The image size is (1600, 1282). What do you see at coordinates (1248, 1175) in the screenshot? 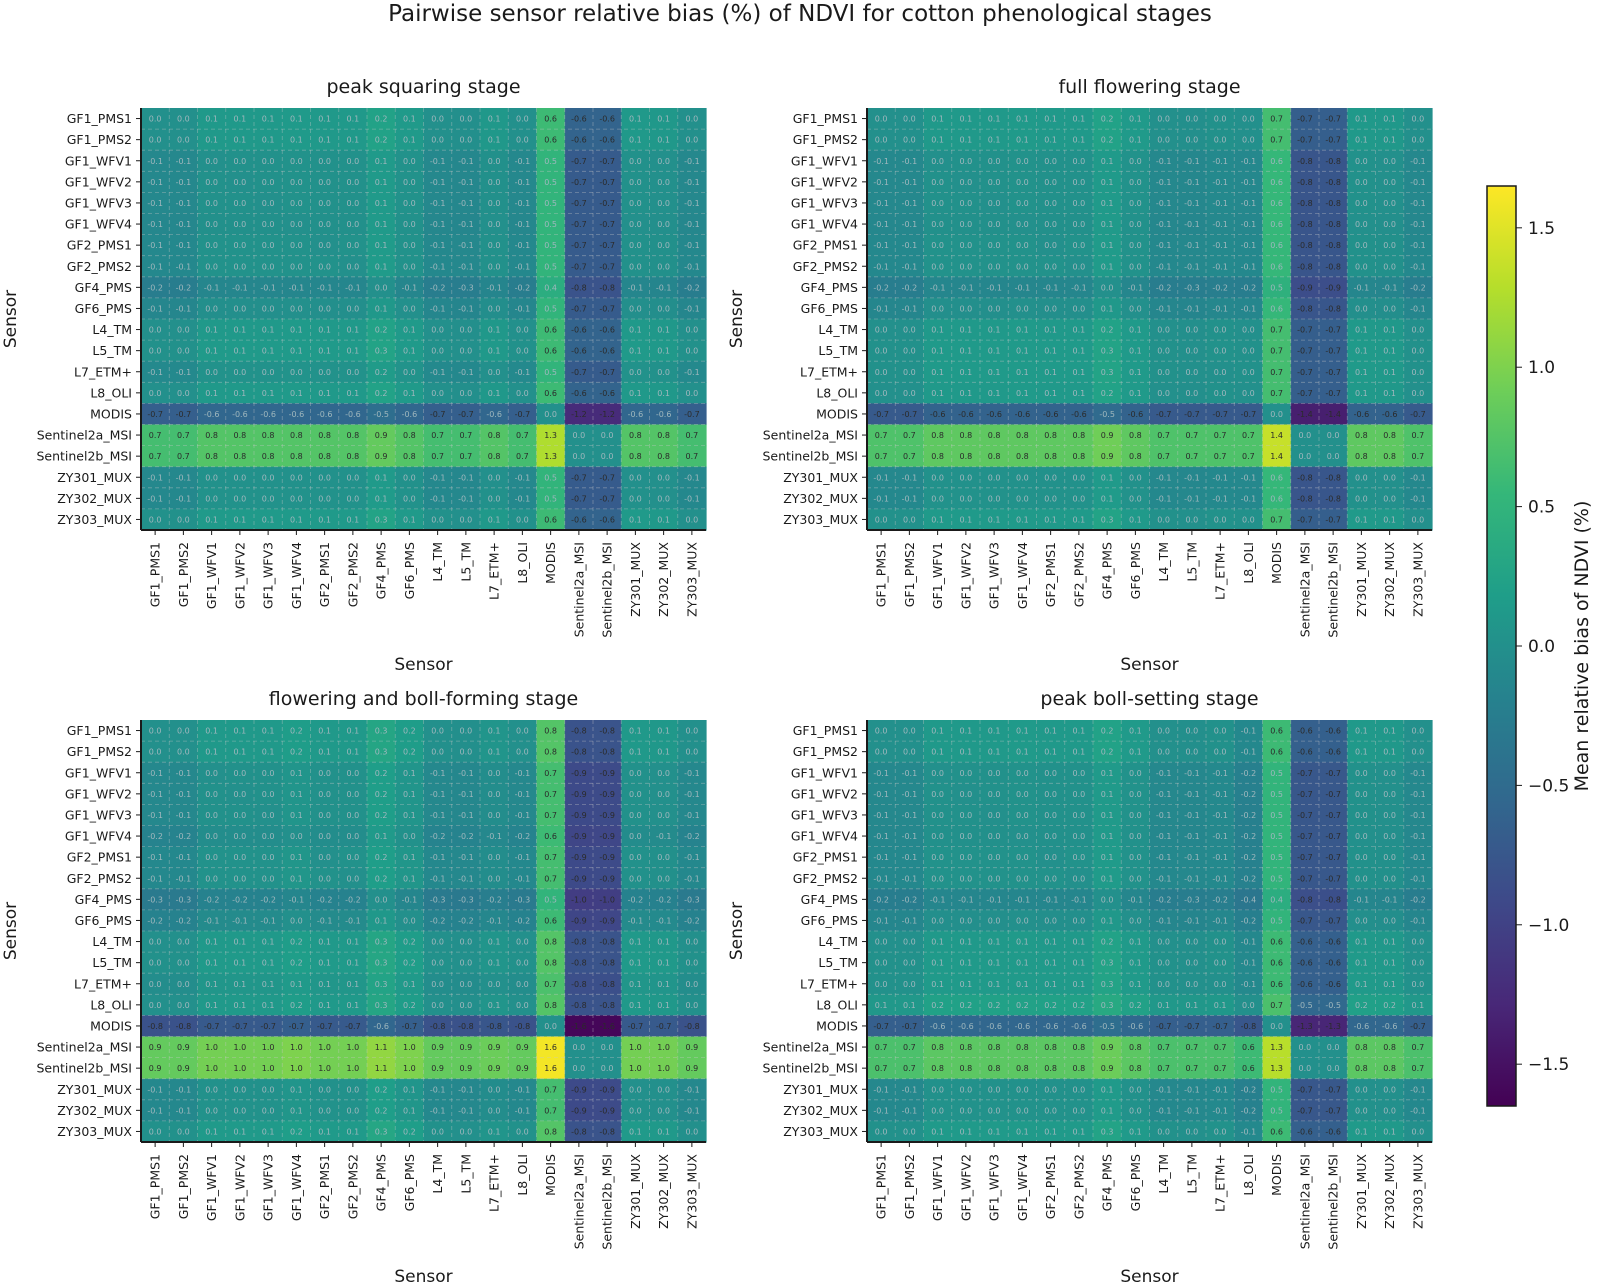
I see `x-tick-label: L8_OLI` at bounding box center [1248, 1175].